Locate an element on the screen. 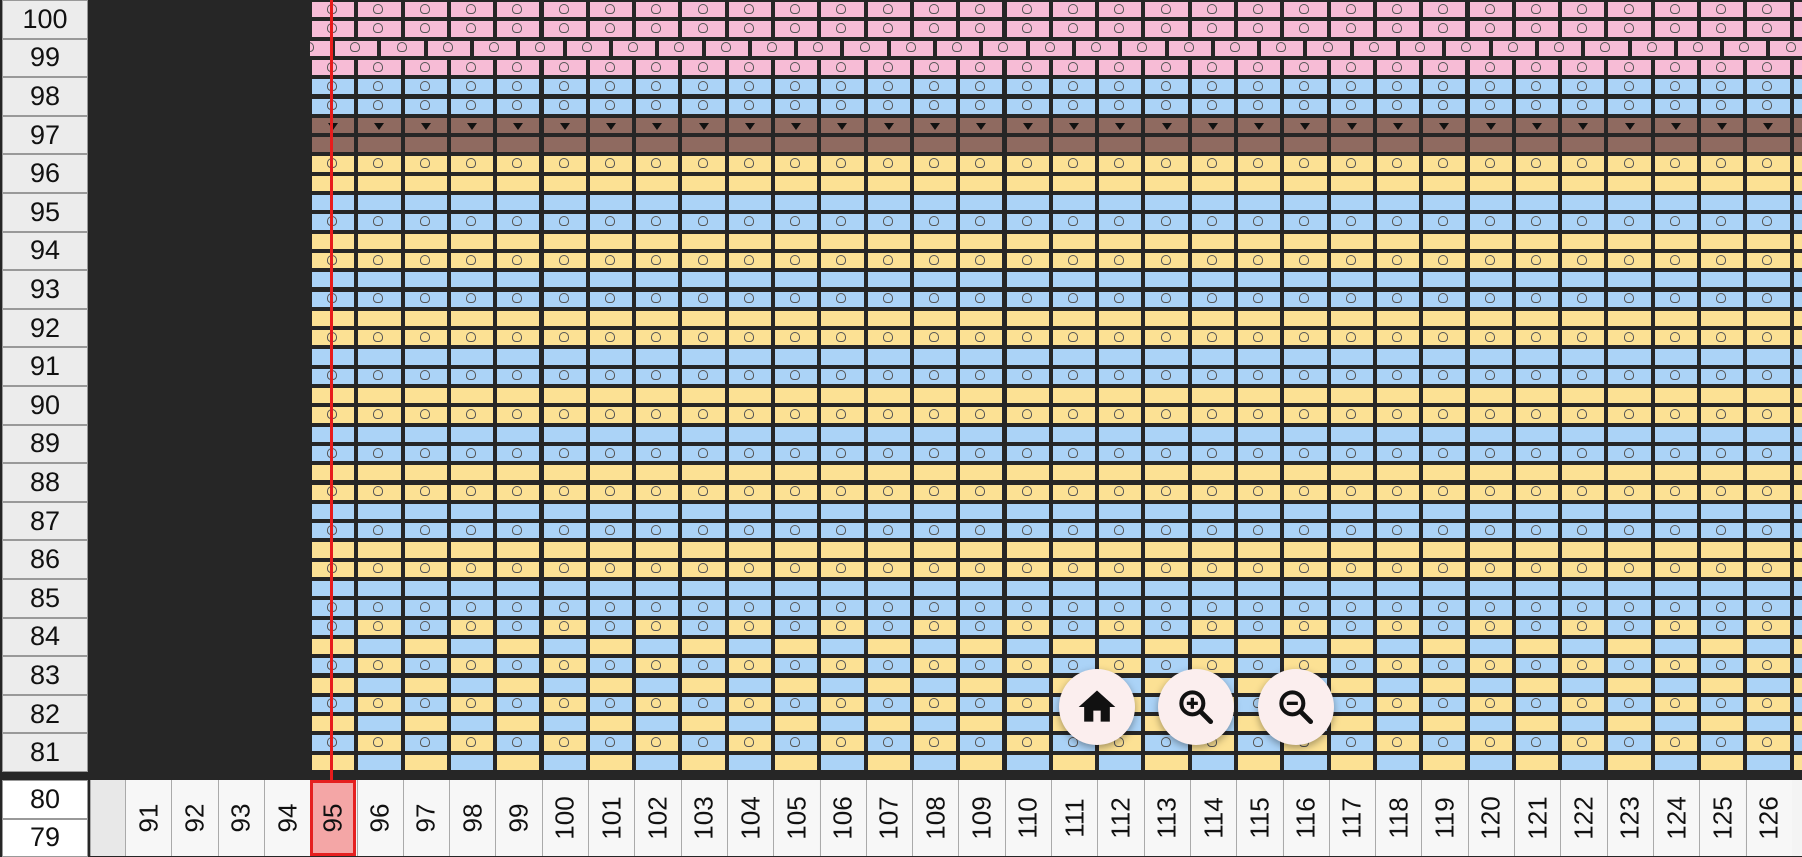 The height and width of the screenshot is (857, 1802). column-header is located at coordinates (107, 818).